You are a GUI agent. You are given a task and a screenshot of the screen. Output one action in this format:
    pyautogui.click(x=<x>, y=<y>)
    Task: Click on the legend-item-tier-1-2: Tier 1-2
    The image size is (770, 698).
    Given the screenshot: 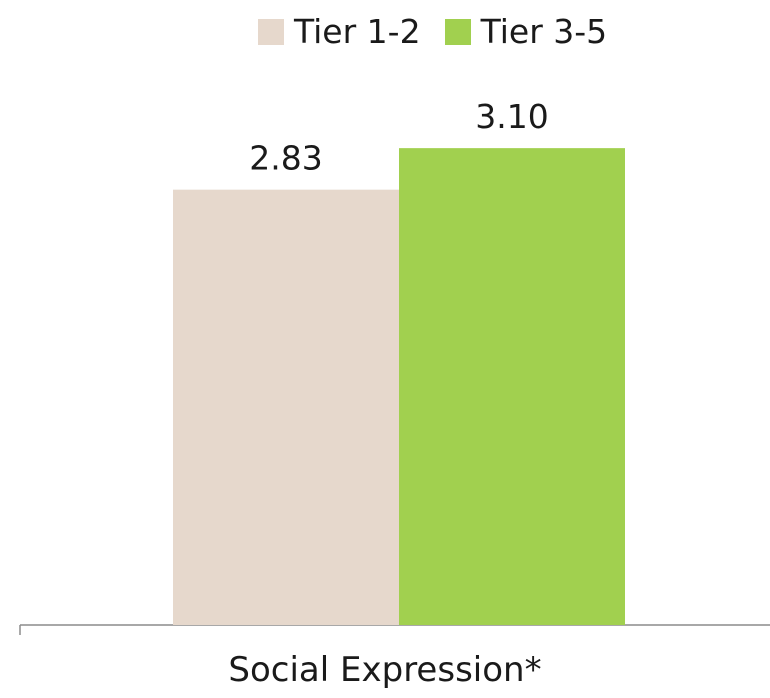 What is the action you would take?
    pyautogui.click(x=339, y=31)
    